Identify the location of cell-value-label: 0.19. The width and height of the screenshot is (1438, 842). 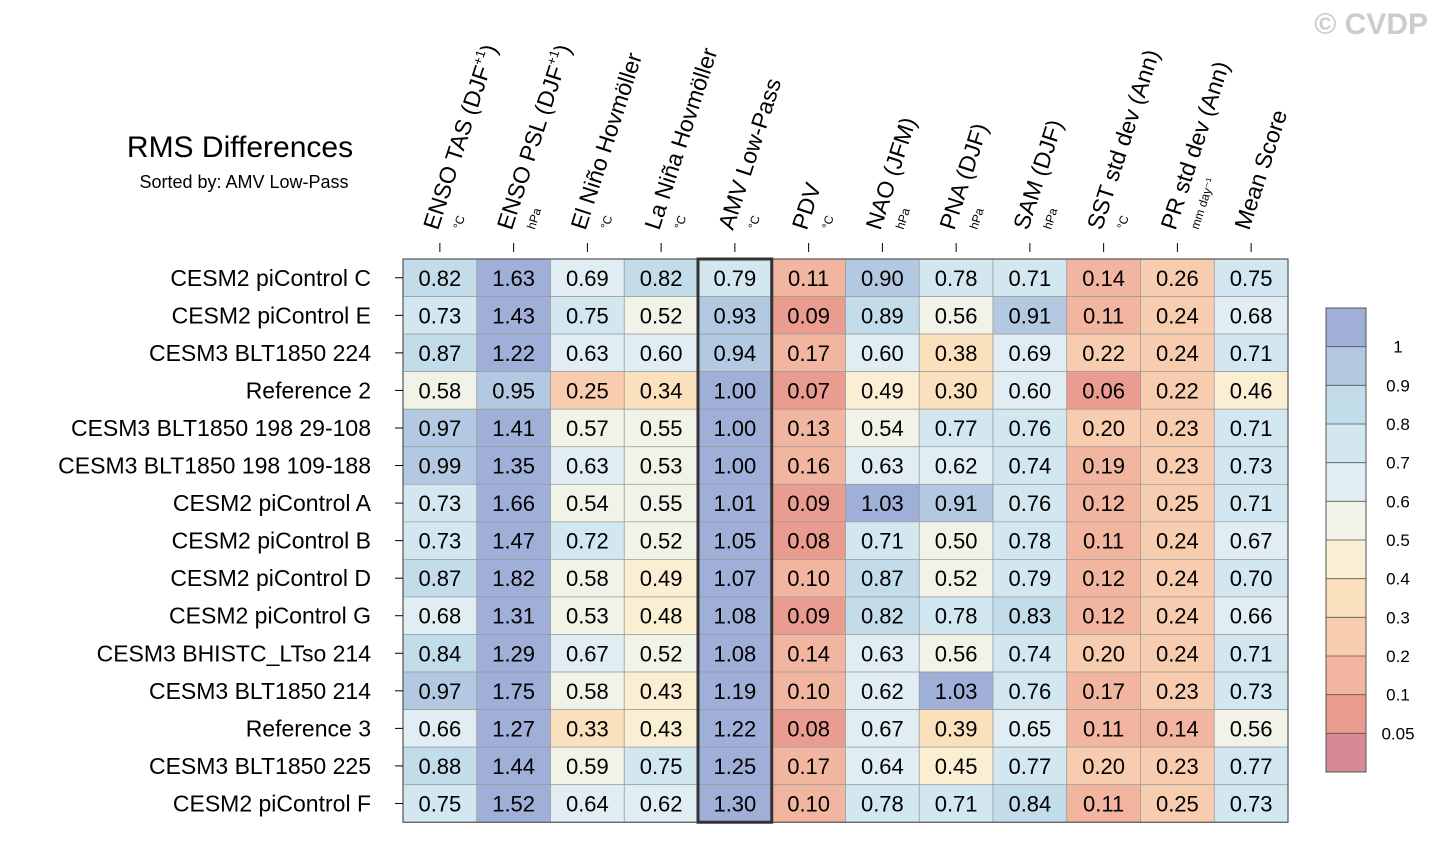
(1103, 466).